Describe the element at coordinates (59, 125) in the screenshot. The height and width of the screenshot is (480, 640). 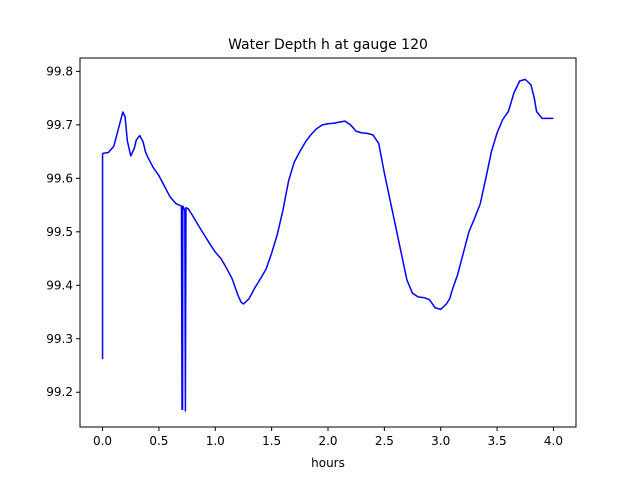
I see `y-tick-label: 99.7` at that location.